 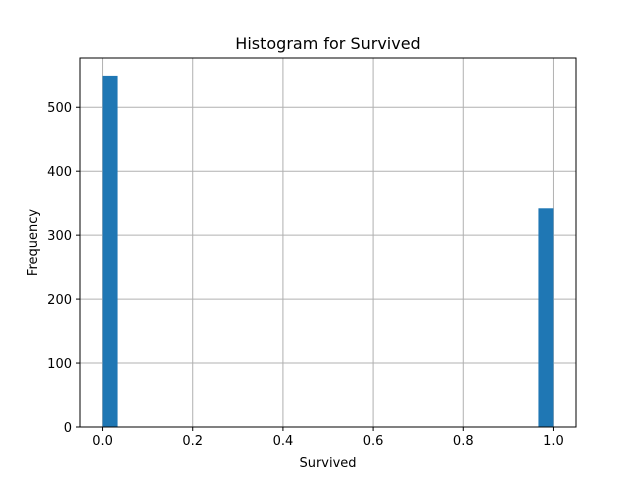 What do you see at coordinates (59, 108) in the screenshot?
I see `y-tick-label: 500` at bounding box center [59, 108].